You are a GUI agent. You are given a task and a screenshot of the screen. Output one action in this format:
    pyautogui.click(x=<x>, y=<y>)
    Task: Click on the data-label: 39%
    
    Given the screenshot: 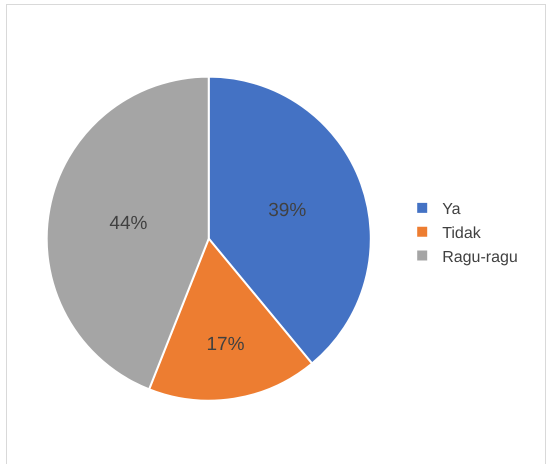 What is the action you would take?
    pyautogui.click(x=287, y=210)
    